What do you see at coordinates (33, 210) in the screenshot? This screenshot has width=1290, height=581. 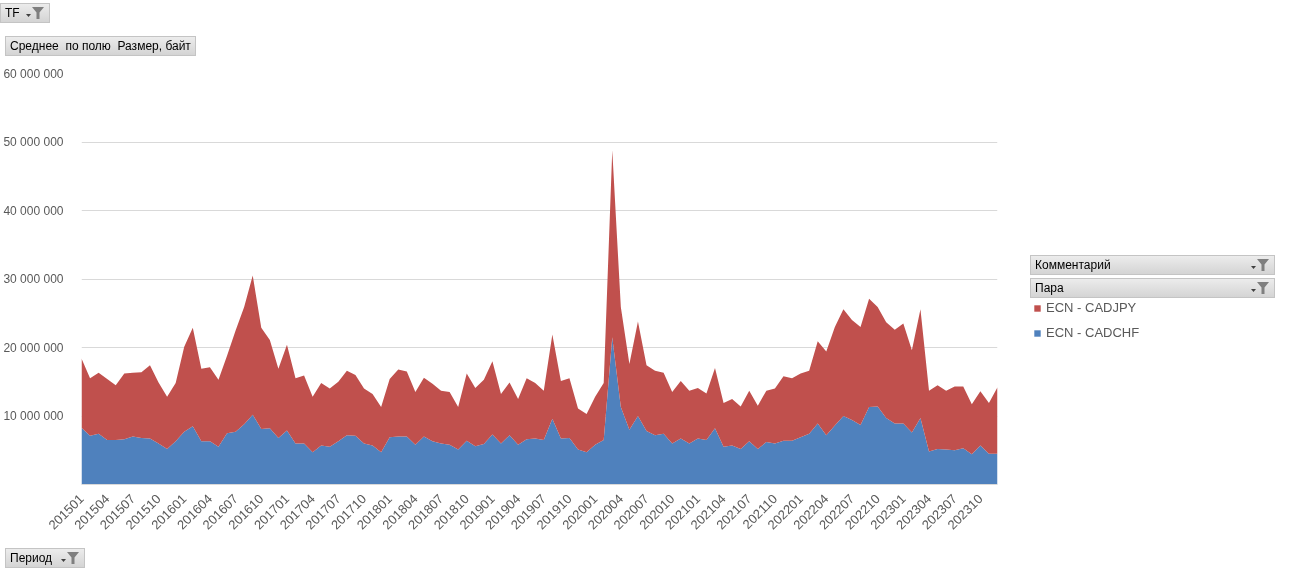 I see `y-tick-label: 40 000 000` at bounding box center [33, 210].